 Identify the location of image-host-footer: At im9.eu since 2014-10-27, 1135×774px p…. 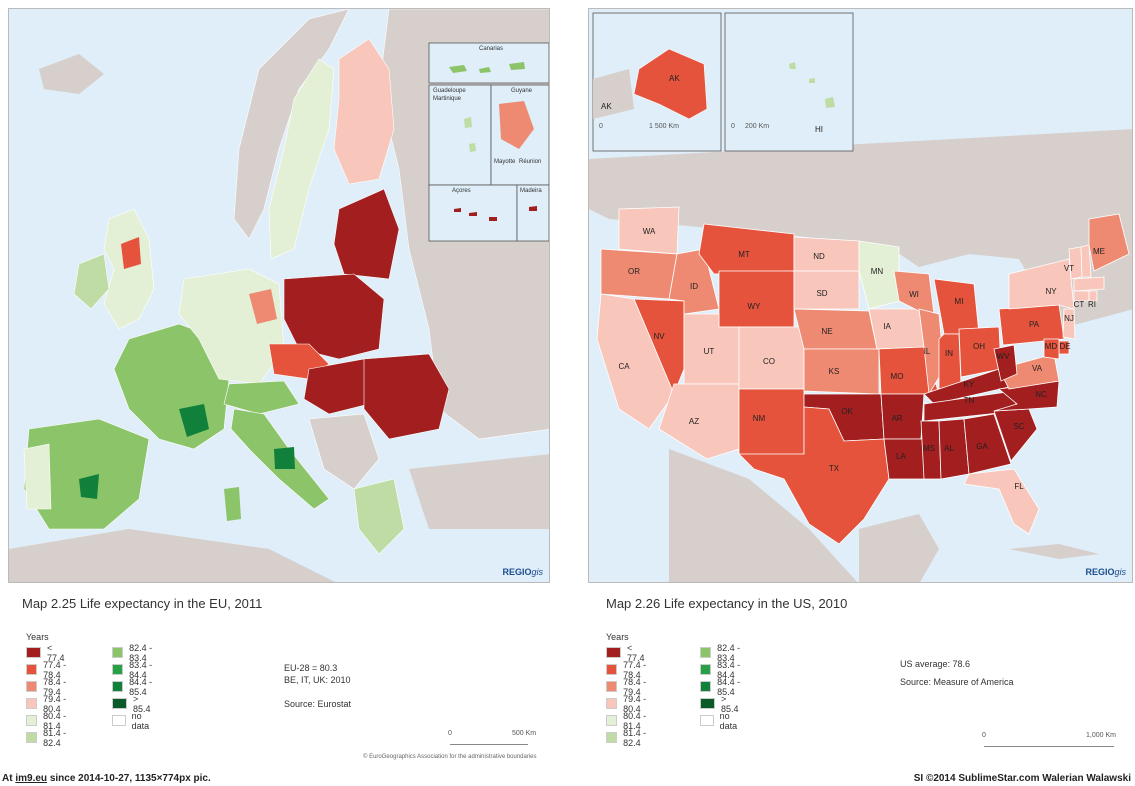
(567, 779).